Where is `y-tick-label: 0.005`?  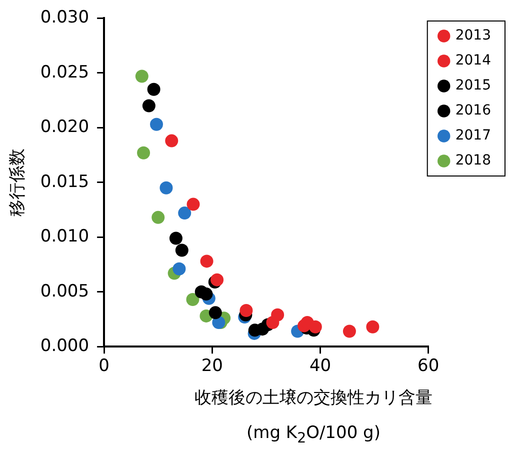 y-tick-label: 0.005 is located at coordinates (65, 291).